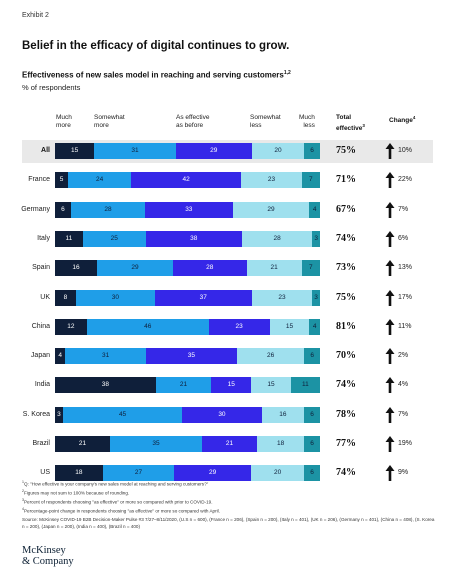 The image size is (455, 583). I want to click on total-effective-japan: 70%, so click(346, 356).